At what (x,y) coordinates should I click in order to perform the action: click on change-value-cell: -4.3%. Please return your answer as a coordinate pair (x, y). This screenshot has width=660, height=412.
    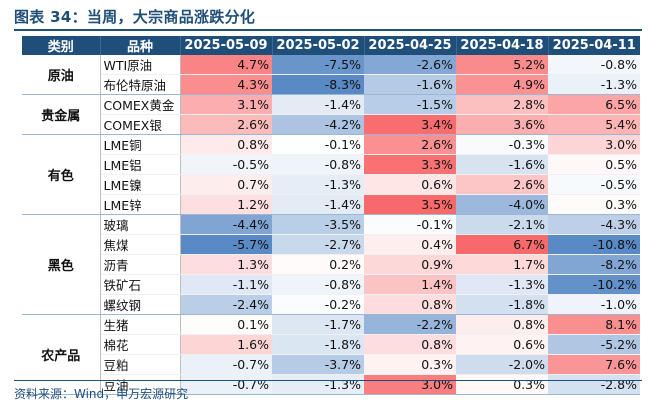
    Looking at the image, I should click on (594, 224).